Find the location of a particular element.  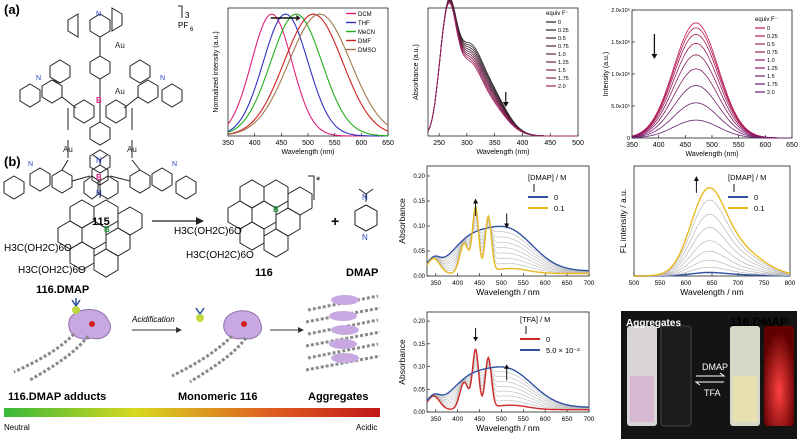

photo-left-label: Aggregates is located at coordinates (653, 323).